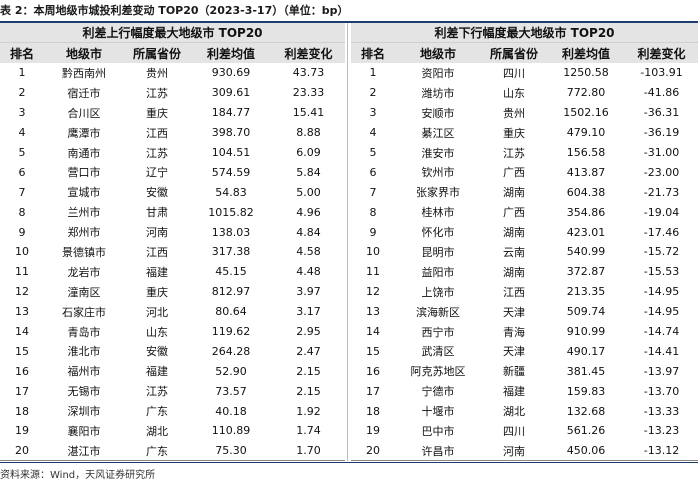 This screenshot has width=698, height=488. Describe the element at coordinates (22, 332) in the screenshot. I see `rank-cell: 14` at that location.